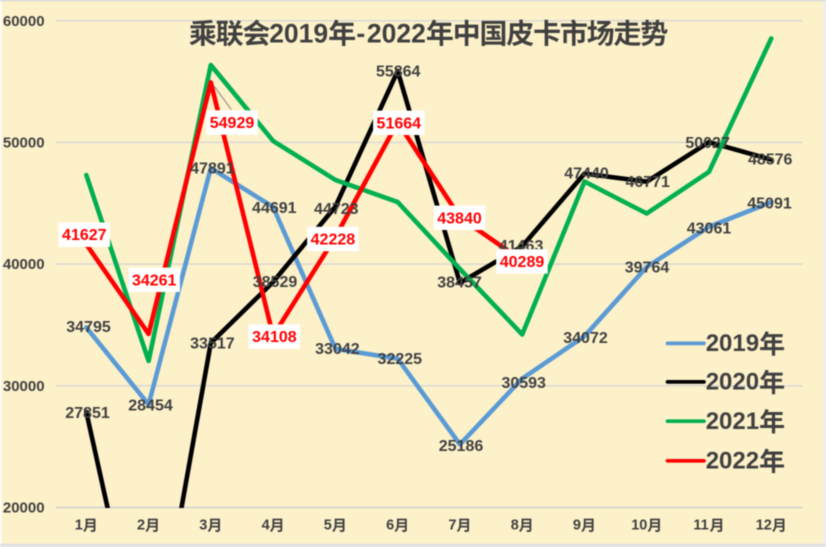 The width and height of the screenshot is (826, 547). I want to click on svg-text: 39764, so click(647, 268).